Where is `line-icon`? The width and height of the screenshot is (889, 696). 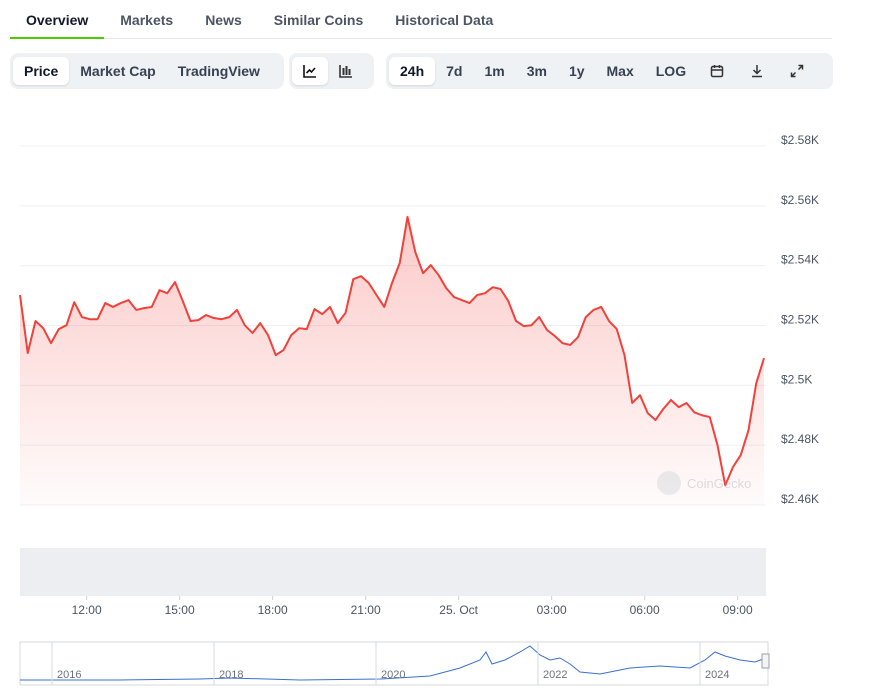
line-icon is located at coordinates (309, 71).